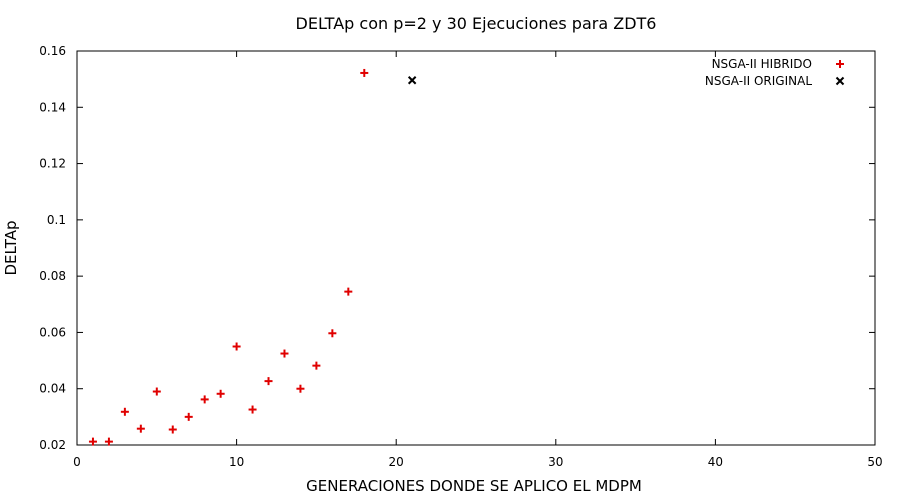 The image size is (900, 500). Describe the element at coordinates (52, 164) in the screenshot. I see `y-tick-label: 0.12` at that location.